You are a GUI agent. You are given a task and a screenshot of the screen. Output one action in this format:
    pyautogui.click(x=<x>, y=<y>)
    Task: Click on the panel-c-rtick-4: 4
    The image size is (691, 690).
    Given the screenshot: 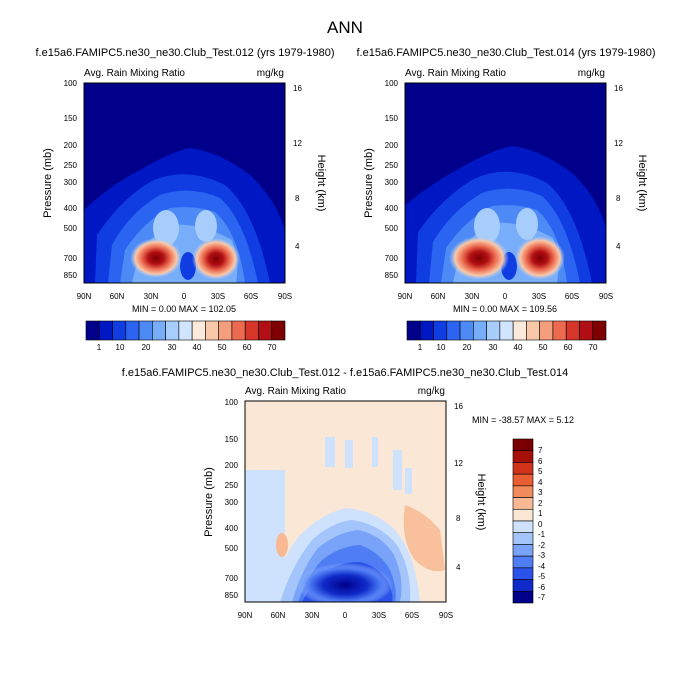 What is the action you would take?
    pyautogui.click(x=458, y=567)
    